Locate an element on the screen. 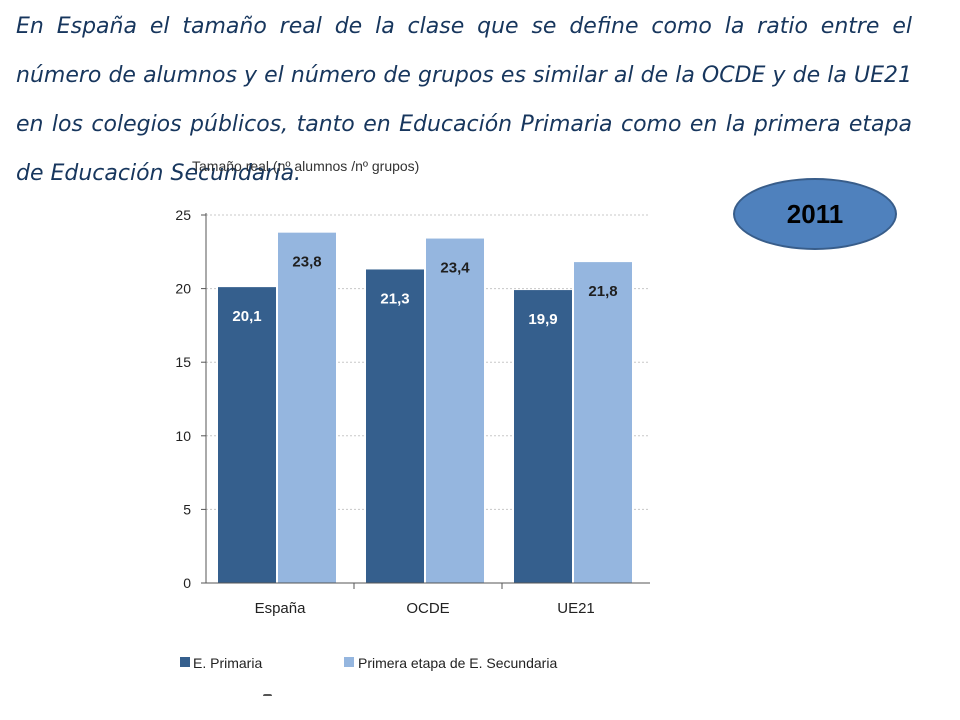  trailing-mark is located at coordinates (267, 696).